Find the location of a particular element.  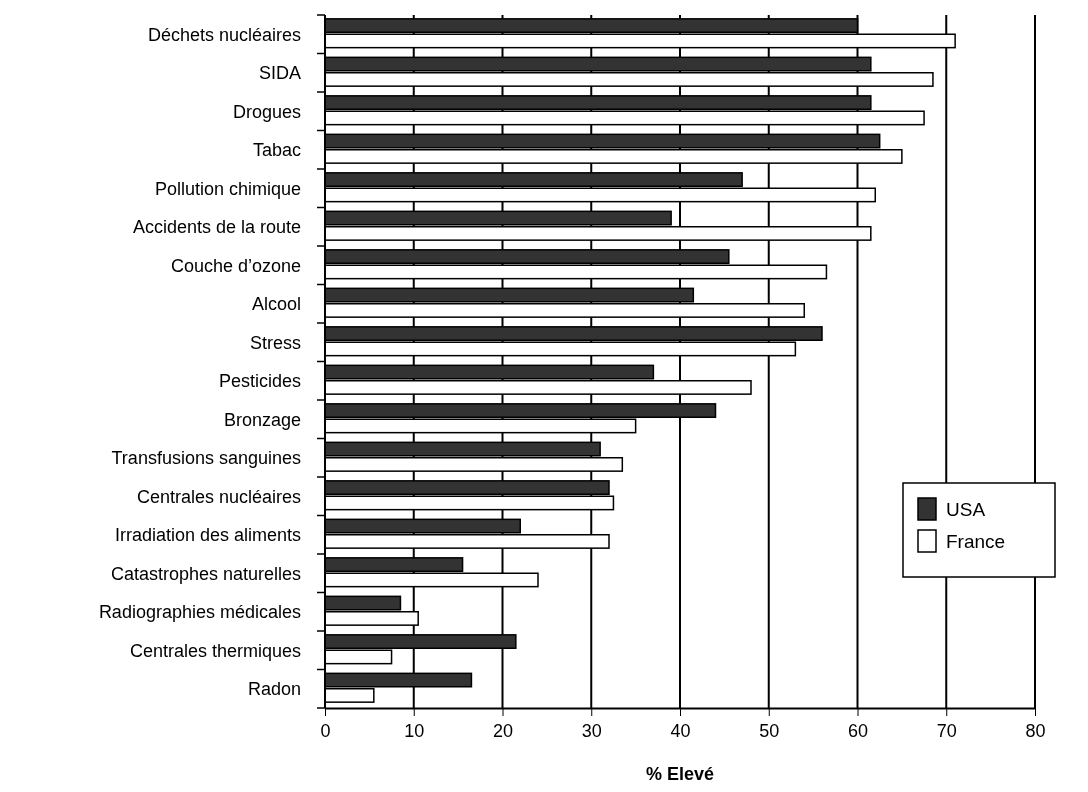

y-tick-label: Drogues is located at coordinates (266, 111).